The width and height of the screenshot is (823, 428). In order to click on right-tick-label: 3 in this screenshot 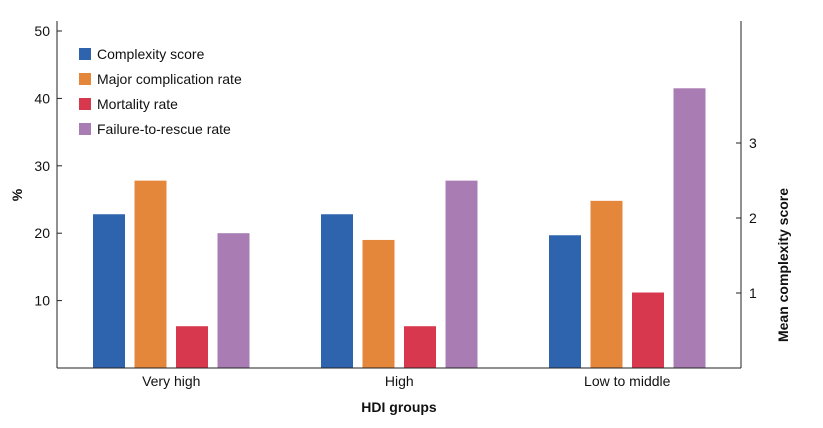, I will do `click(753, 143)`.